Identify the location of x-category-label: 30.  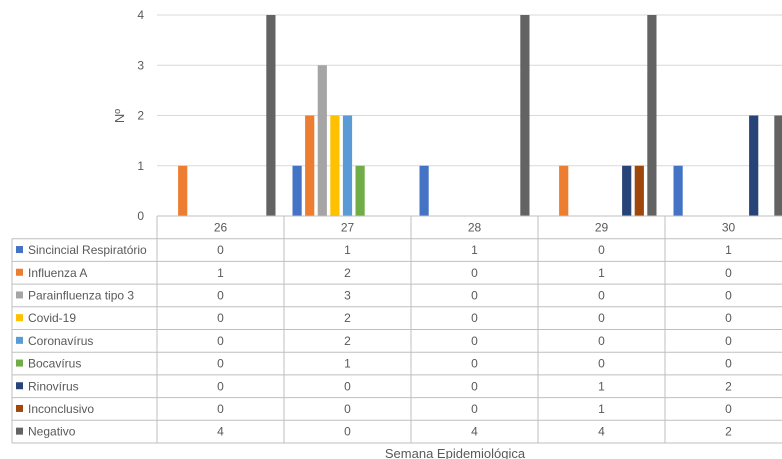
(729, 227).